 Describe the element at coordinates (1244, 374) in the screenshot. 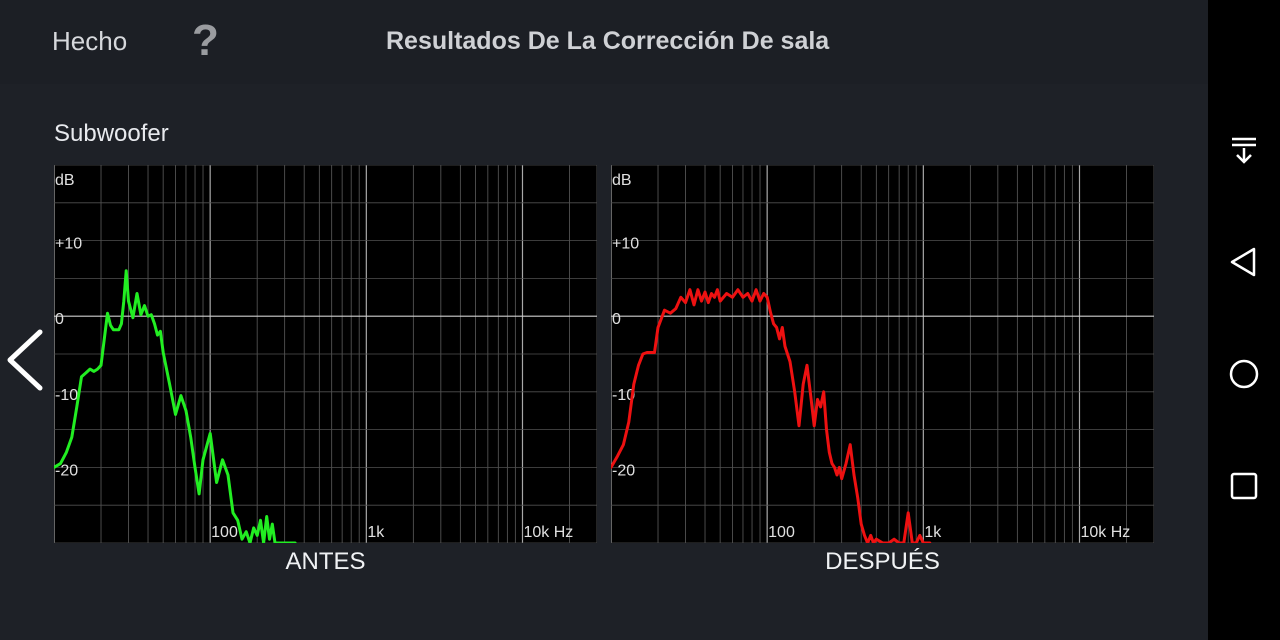

I see `circle-home-icon` at that location.